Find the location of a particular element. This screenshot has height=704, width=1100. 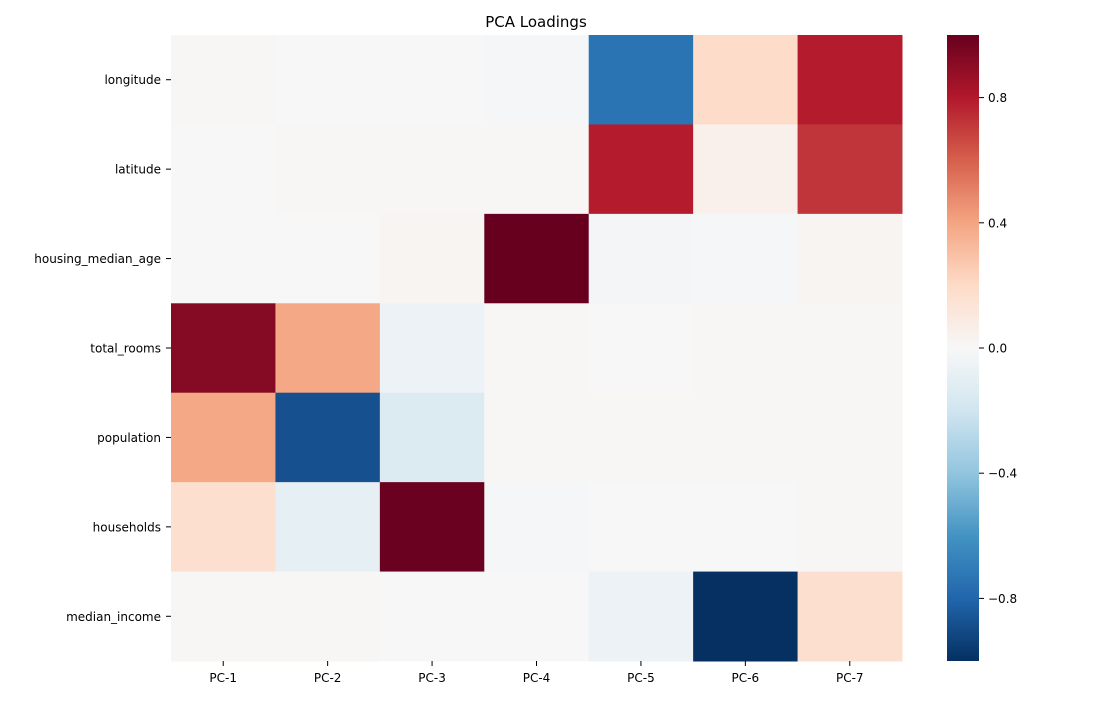

y-tick-label: longitude is located at coordinates (132, 80).